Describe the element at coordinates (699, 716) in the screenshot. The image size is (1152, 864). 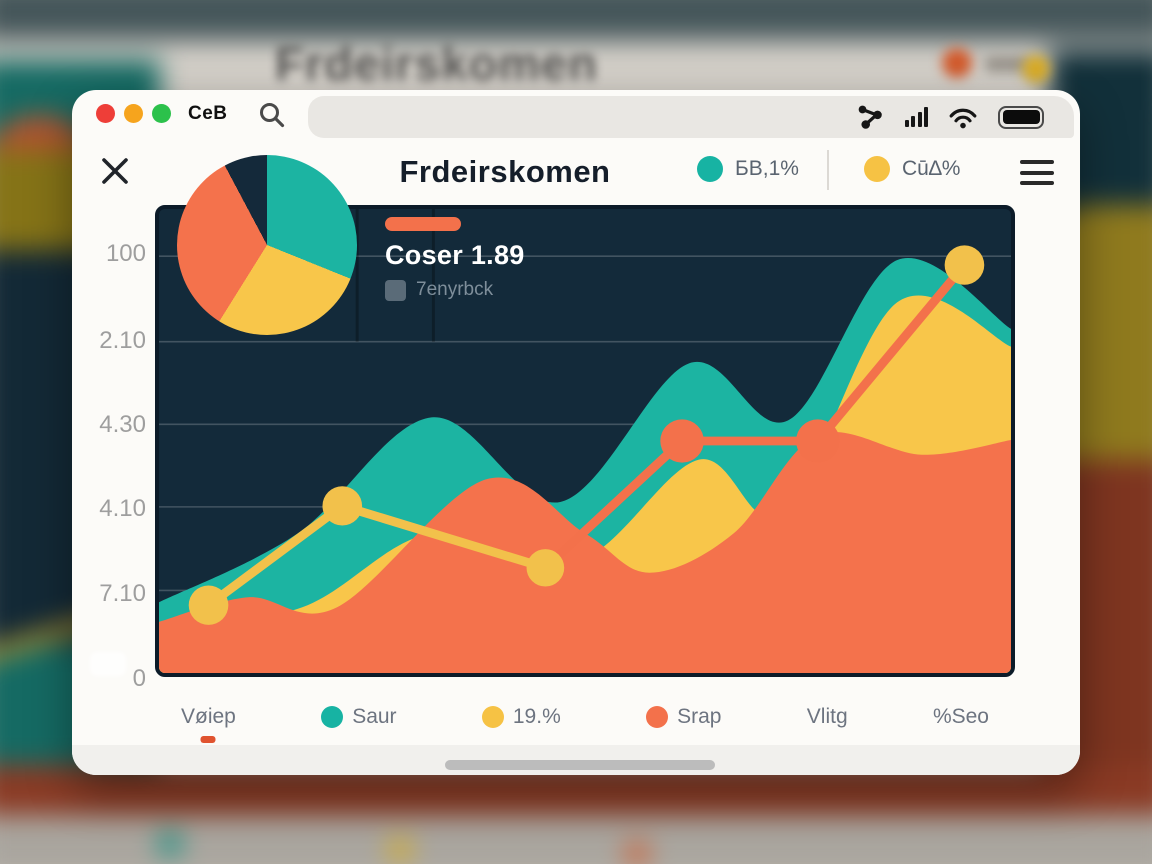
I see `x-label-text: Srap` at that location.